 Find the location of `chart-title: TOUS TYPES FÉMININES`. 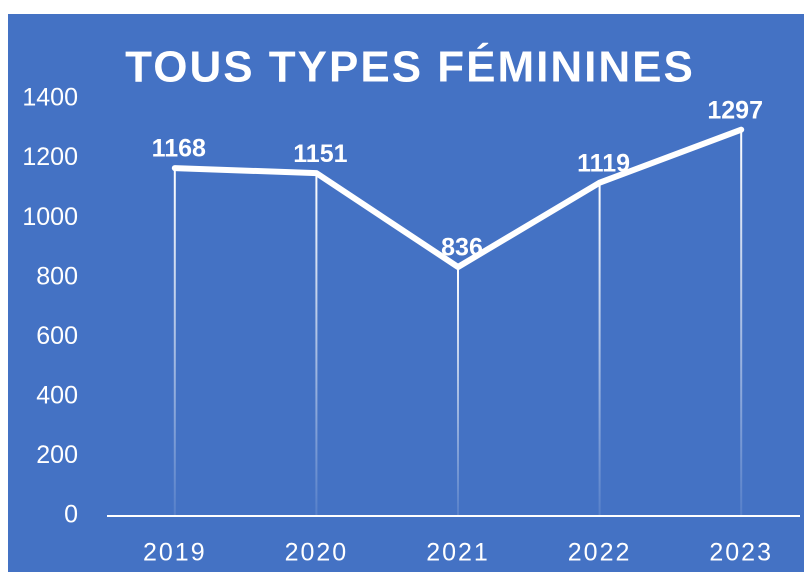

chart-title: TOUS TYPES FÉMININES is located at coordinates (410, 67).